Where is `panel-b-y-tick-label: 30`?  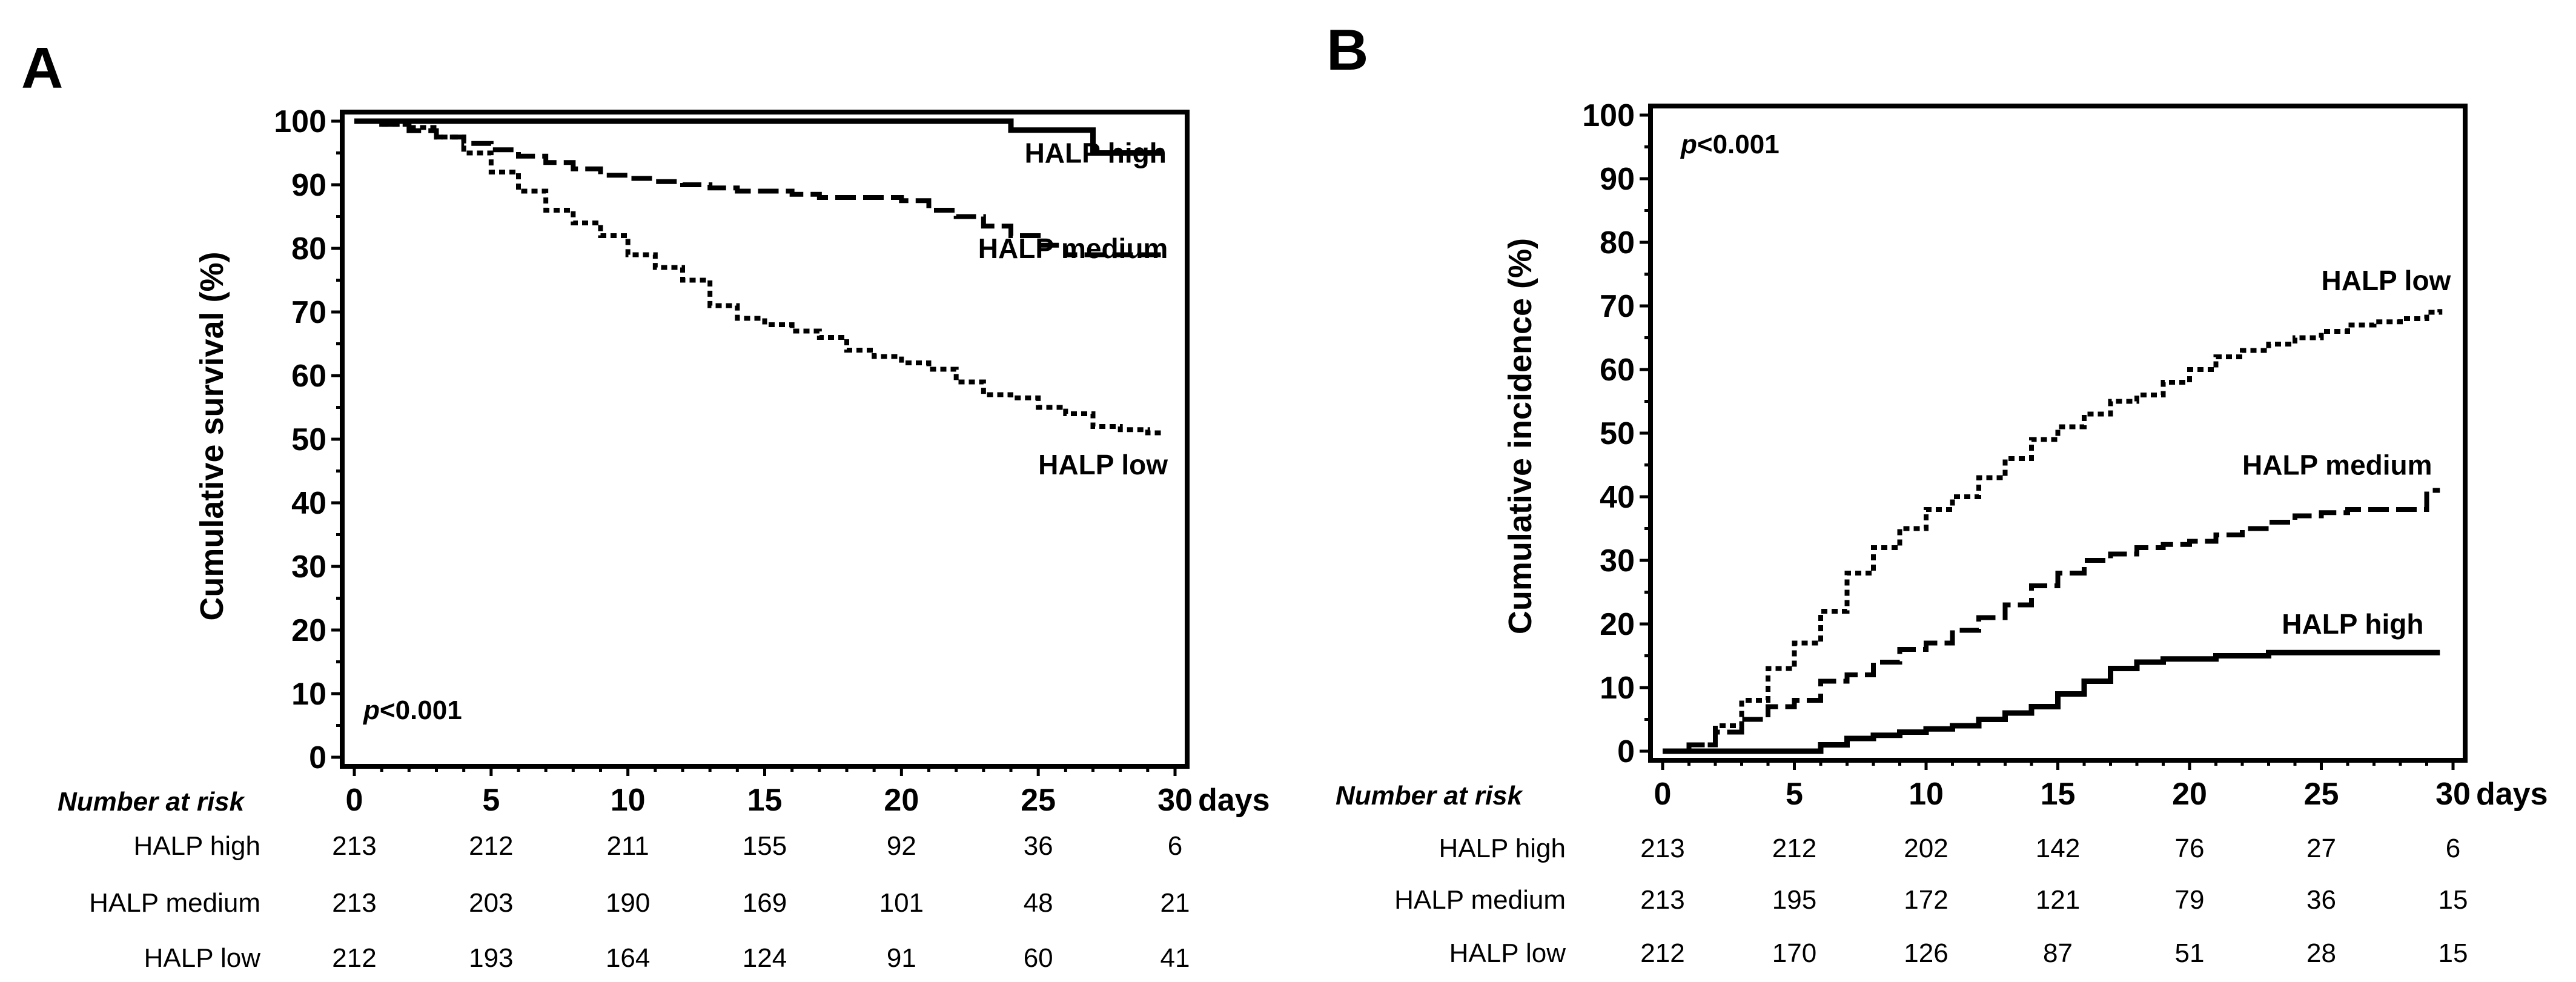
panel-b-y-tick-label: 30 is located at coordinates (1617, 561).